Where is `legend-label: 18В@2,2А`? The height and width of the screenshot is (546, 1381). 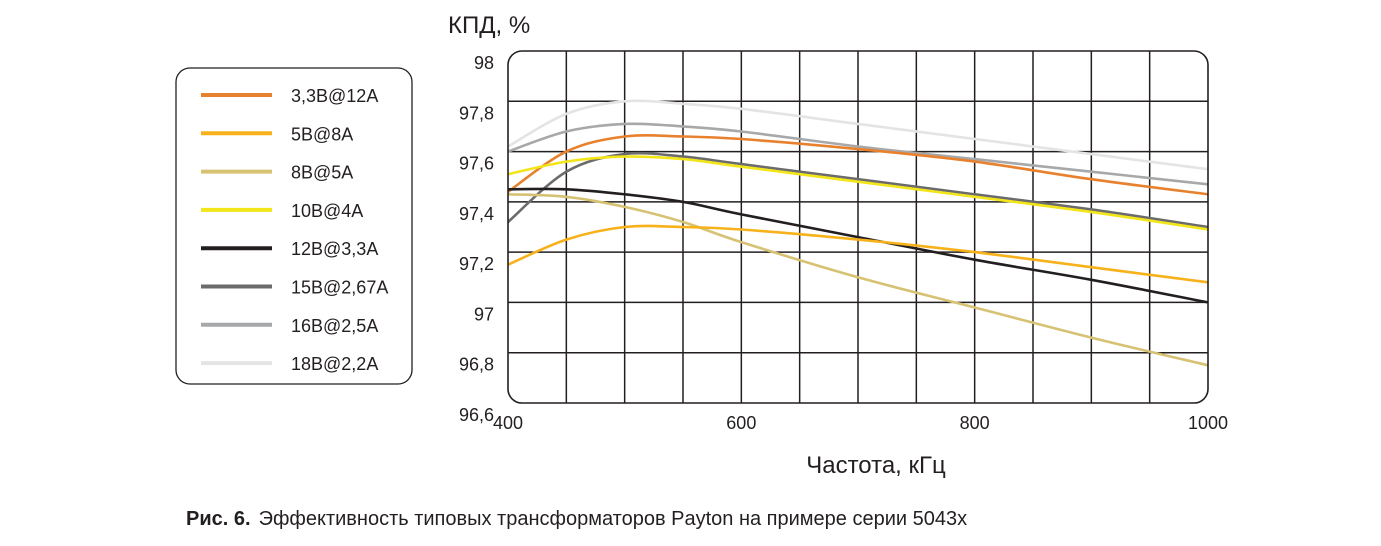
legend-label: 18В@2,2А is located at coordinates (334, 364).